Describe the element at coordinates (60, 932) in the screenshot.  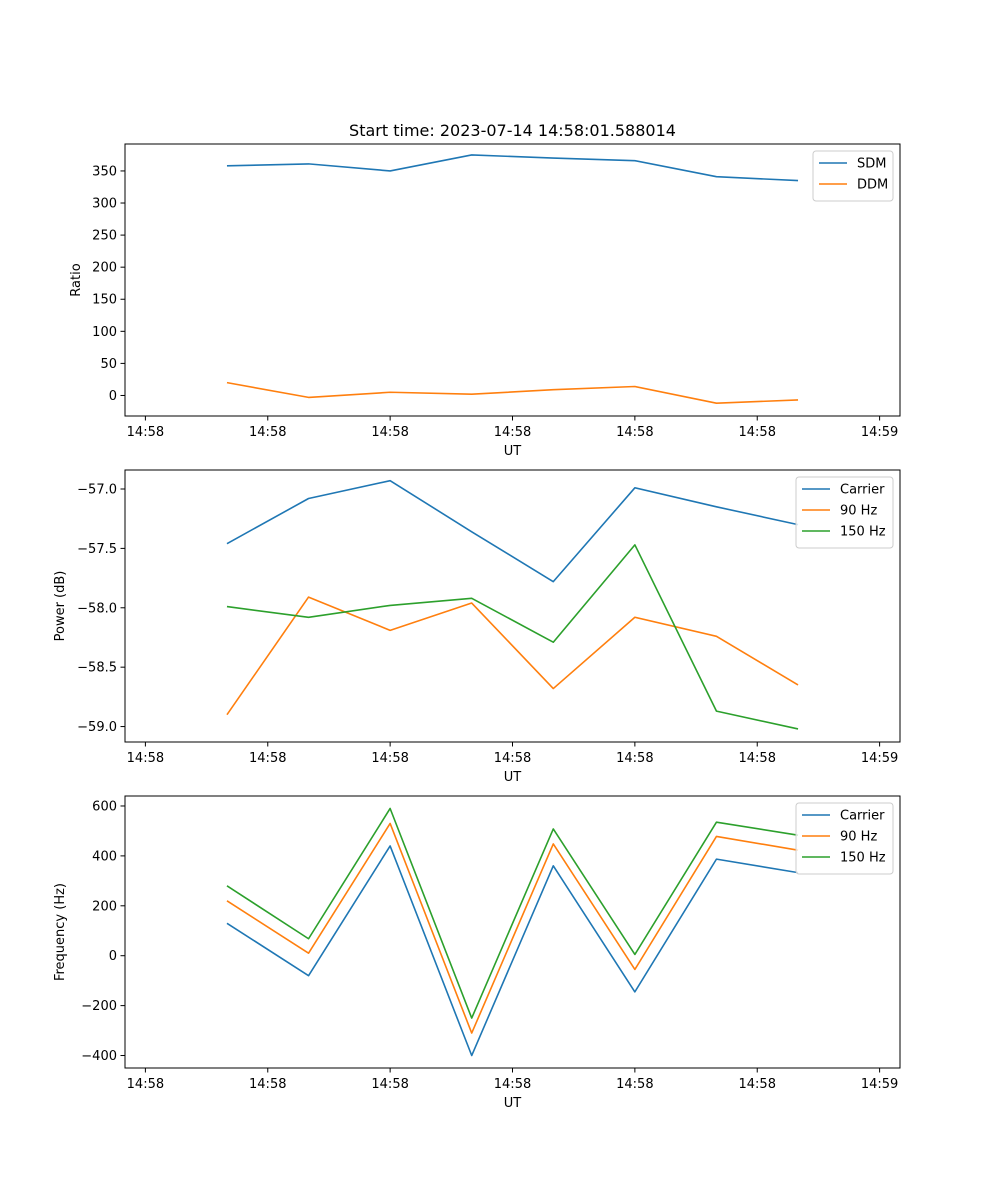
I see `y-axis-label: Frequency (Hz)` at that location.